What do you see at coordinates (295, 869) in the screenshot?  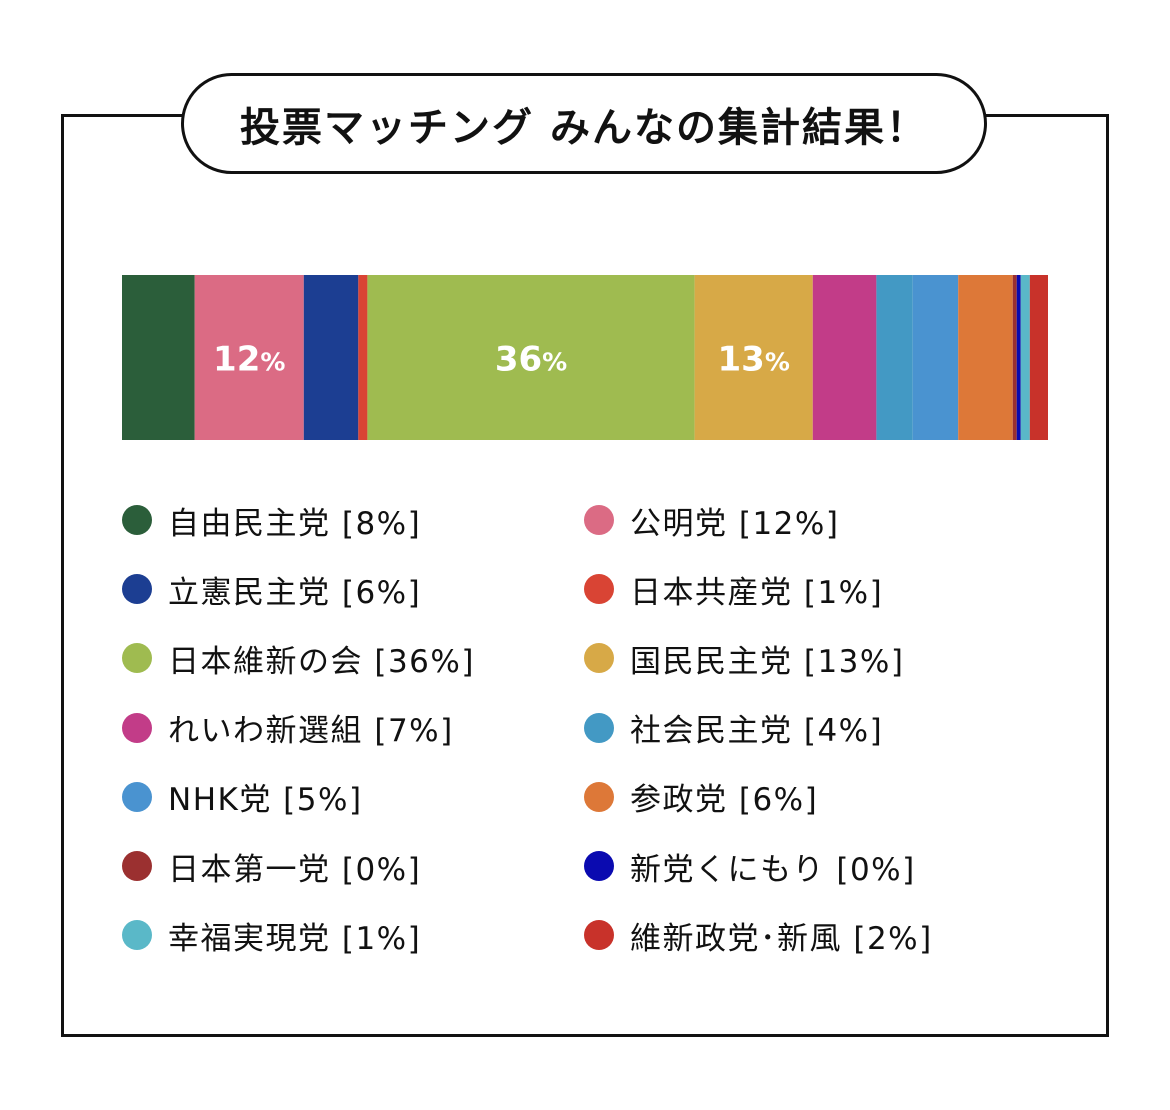 I see `legend-label: 日本第一党 [0%]` at bounding box center [295, 869].